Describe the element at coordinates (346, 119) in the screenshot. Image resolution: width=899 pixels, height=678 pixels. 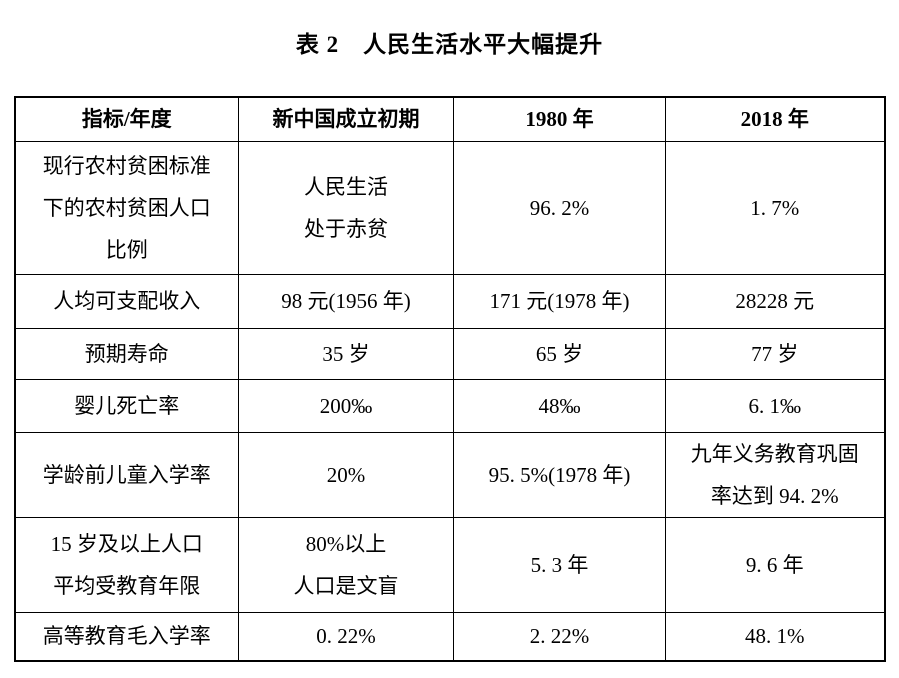
I see `column-header-early-prc: 新中国成立初期` at that location.